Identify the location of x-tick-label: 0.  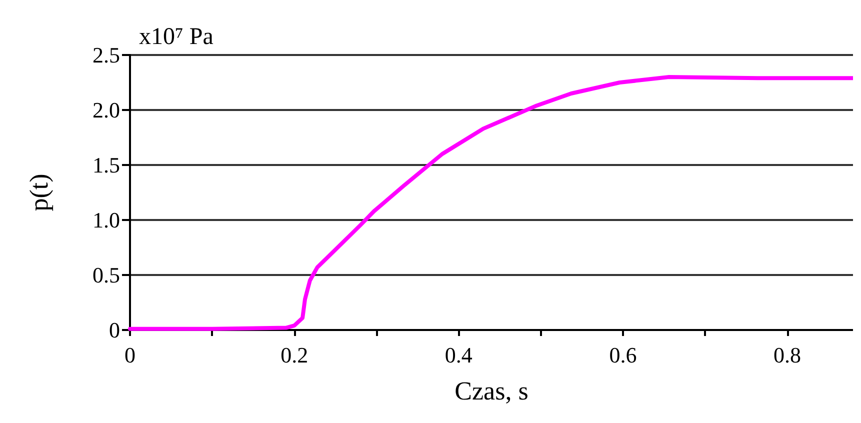
(130, 355).